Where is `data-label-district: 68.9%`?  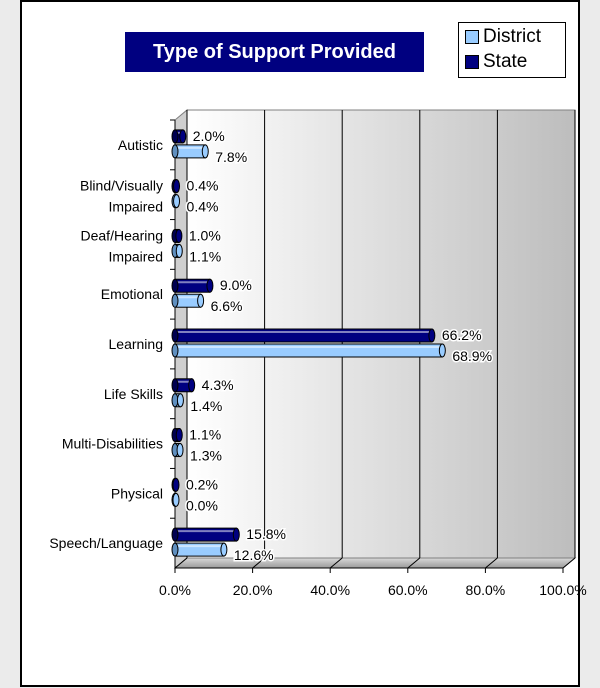 data-label-district: 68.9% is located at coordinates (472, 356).